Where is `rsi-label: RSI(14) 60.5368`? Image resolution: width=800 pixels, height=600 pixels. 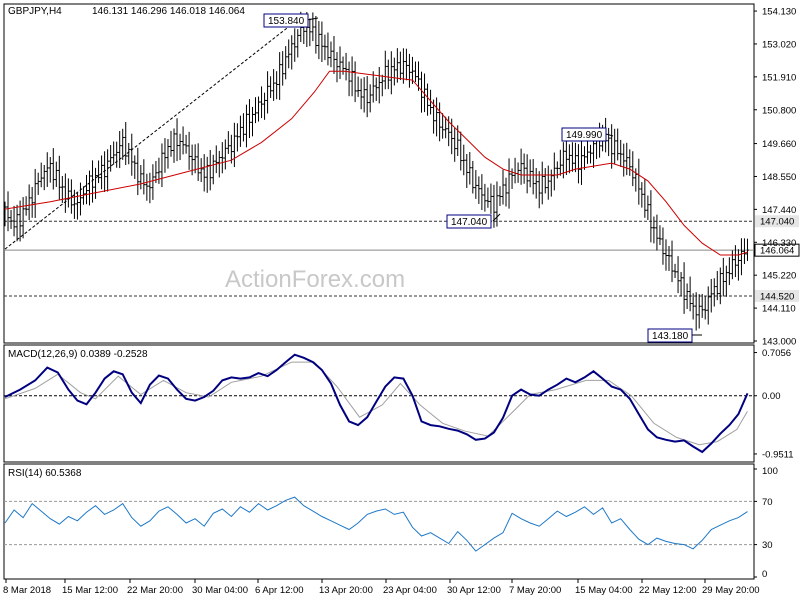 rsi-label: RSI(14) 60.5368 is located at coordinates (45, 473).